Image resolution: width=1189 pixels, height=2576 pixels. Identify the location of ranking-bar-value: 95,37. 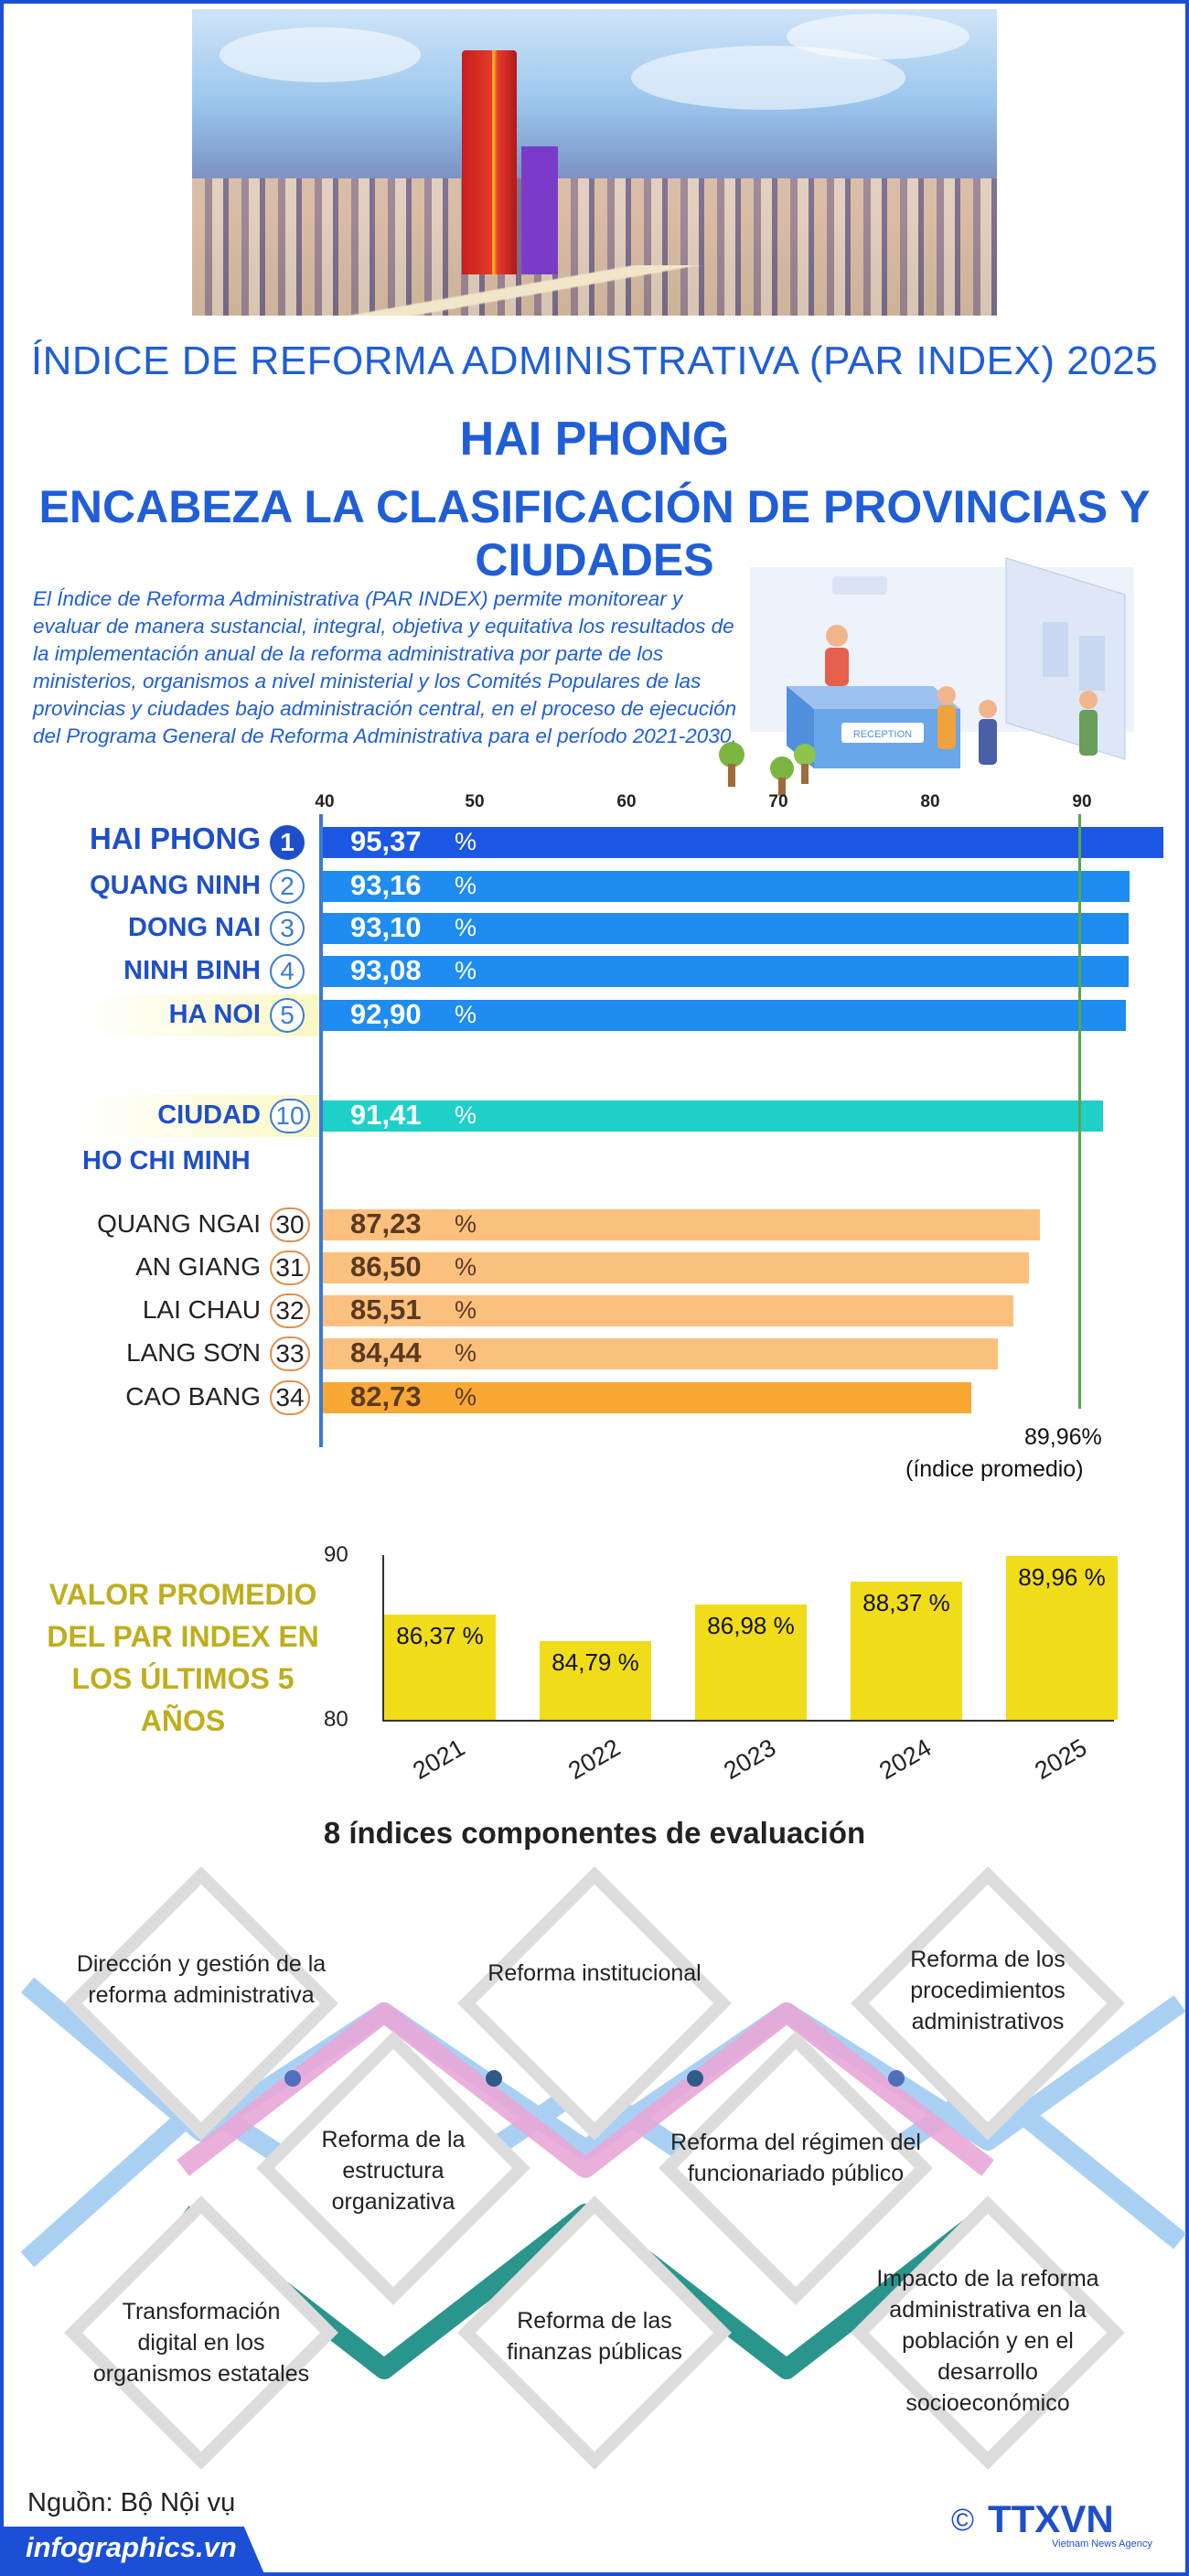
(386, 841).